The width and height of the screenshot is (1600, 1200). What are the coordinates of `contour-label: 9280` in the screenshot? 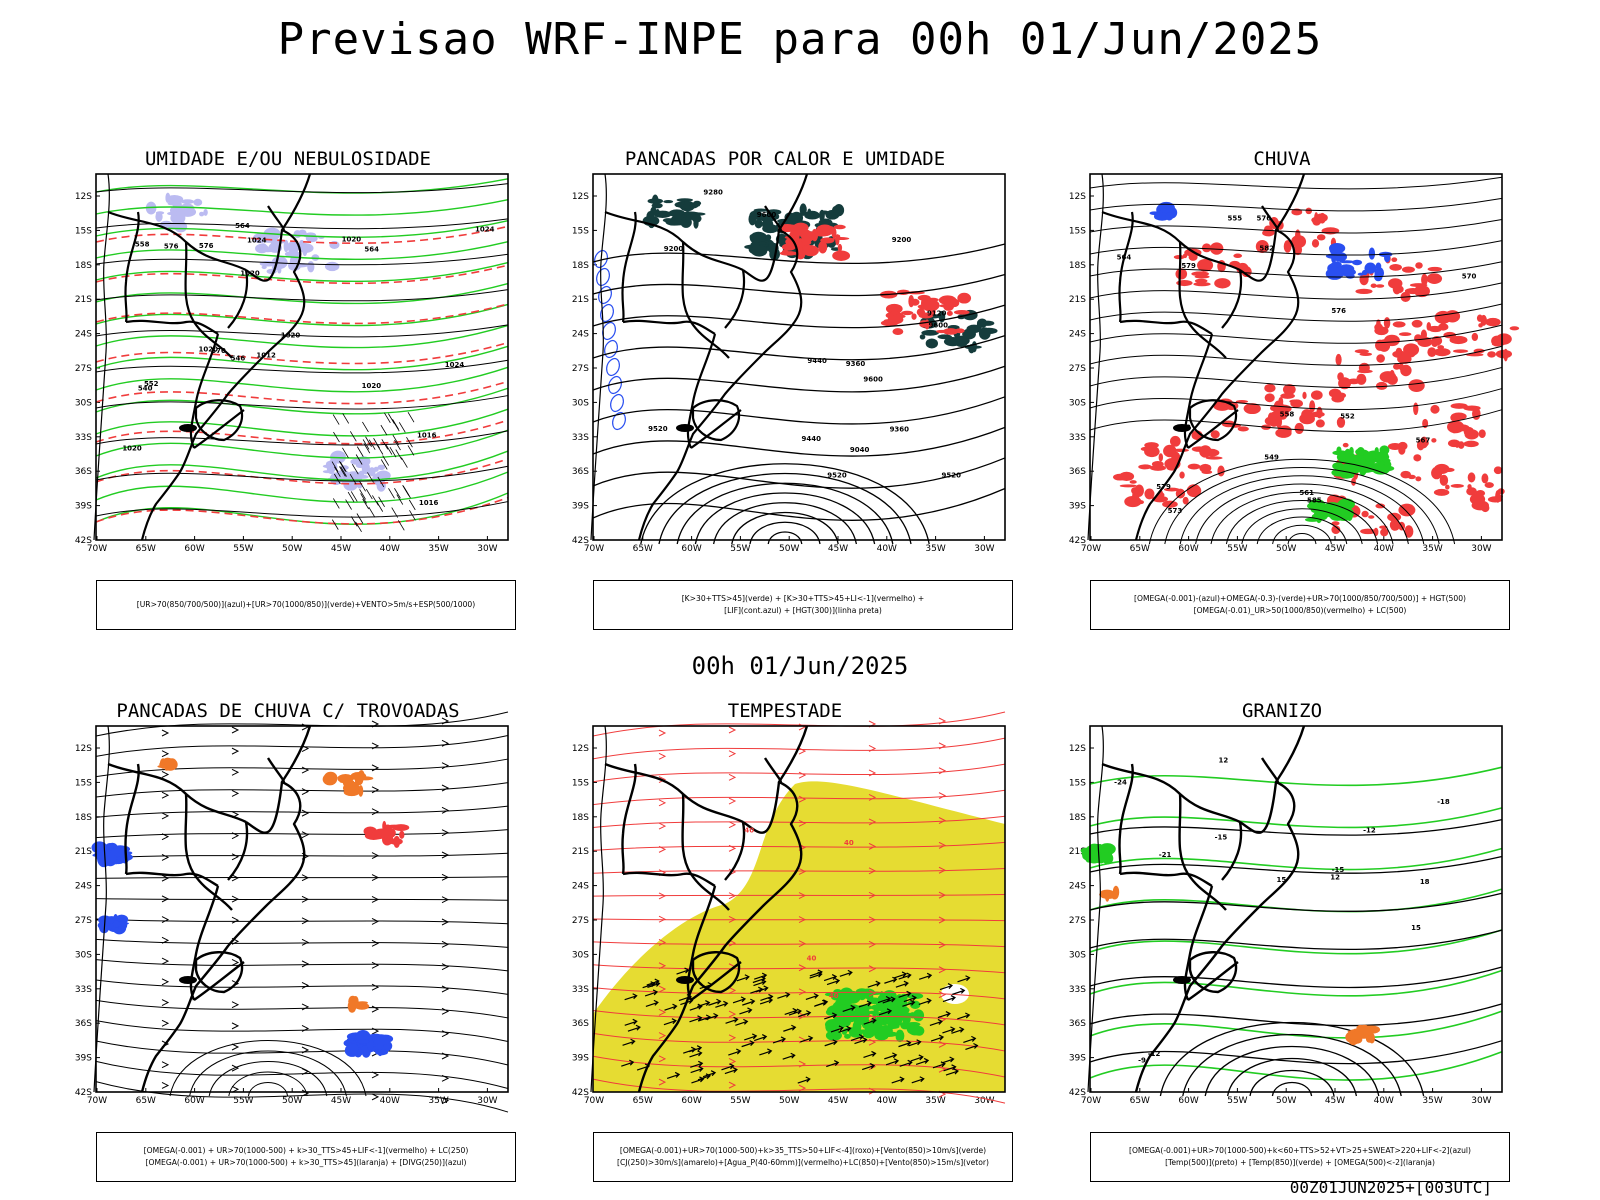 It's located at (713, 193).